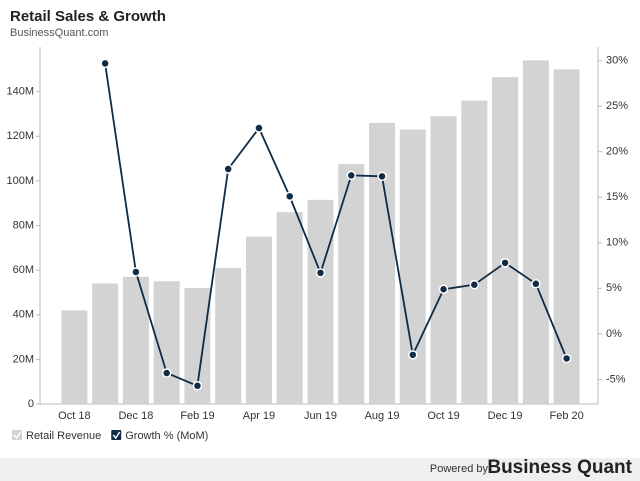  Describe the element at coordinates (617, 106) in the screenshot. I see `y2-tick-label: 25%` at that location.